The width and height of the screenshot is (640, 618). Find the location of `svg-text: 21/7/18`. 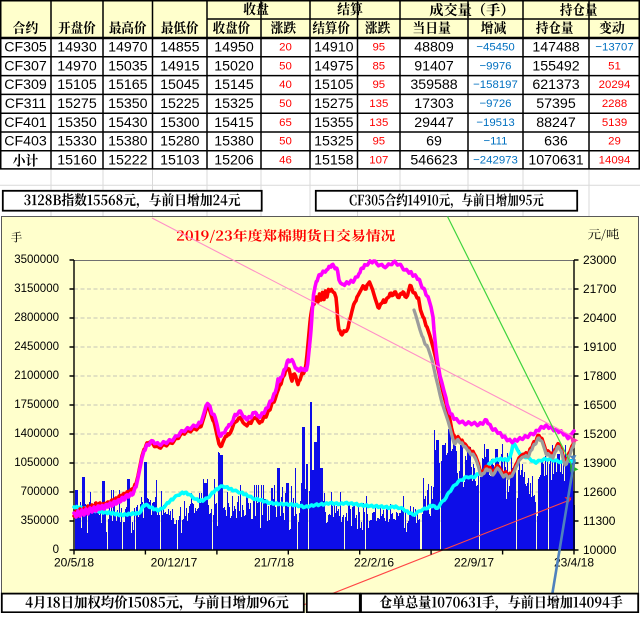

svg-text: 21/7/18 is located at coordinates (274, 563).